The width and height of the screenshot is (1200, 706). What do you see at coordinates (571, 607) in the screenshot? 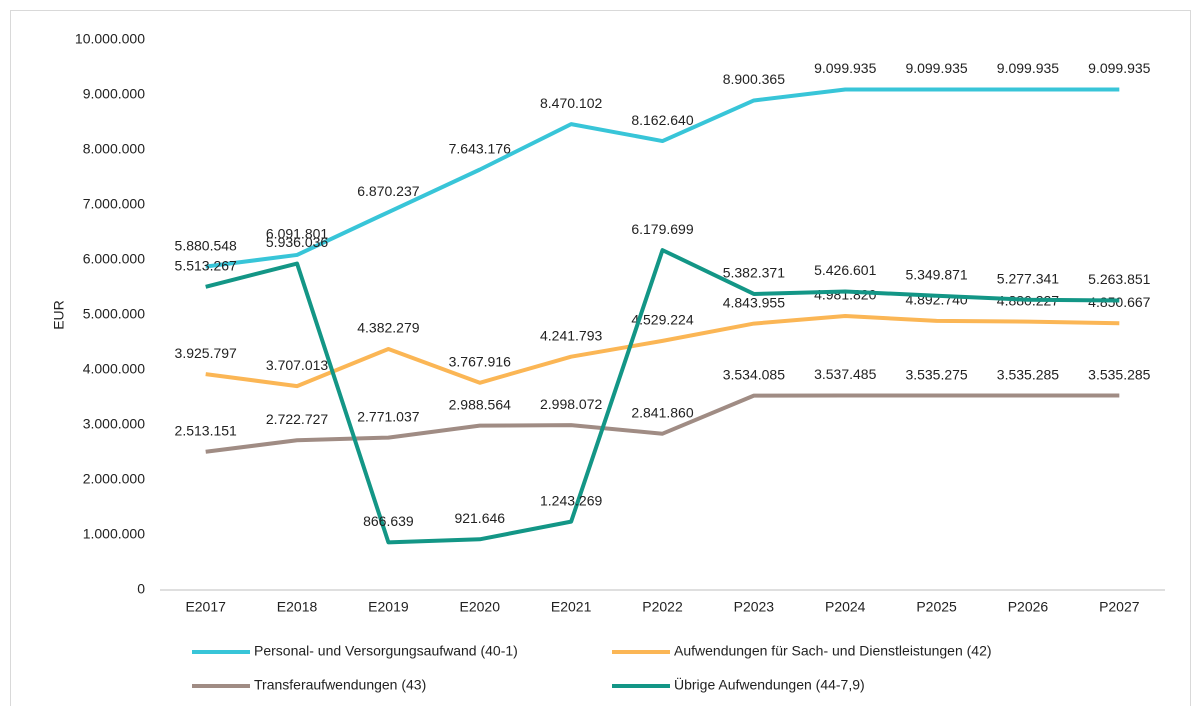
I see `x-tick-label: E2021` at bounding box center [571, 607].